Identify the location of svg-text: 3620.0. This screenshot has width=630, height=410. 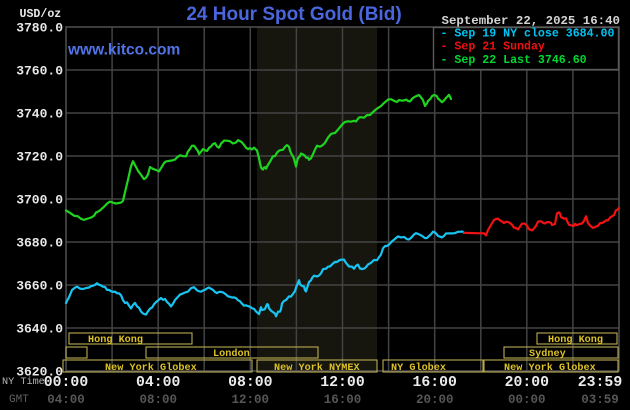
(39, 372).